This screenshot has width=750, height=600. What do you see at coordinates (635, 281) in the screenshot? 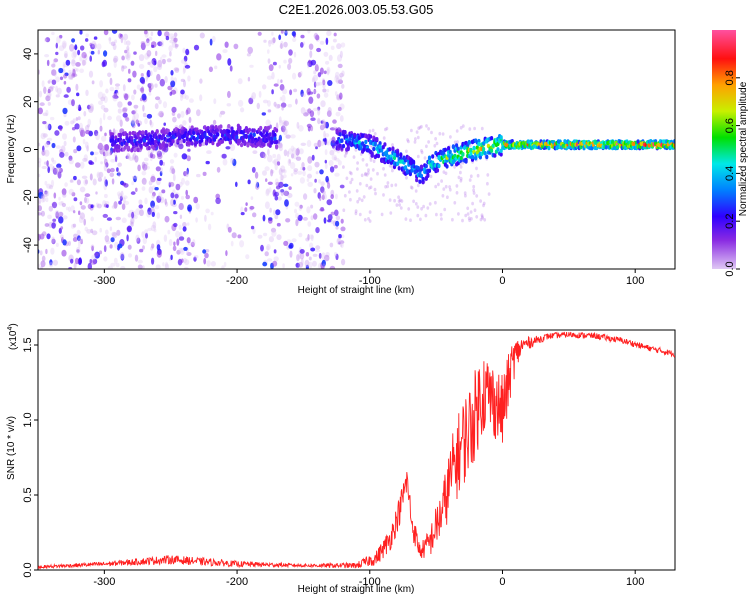
I see `x-tick-label: 100` at bounding box center [635, 281].